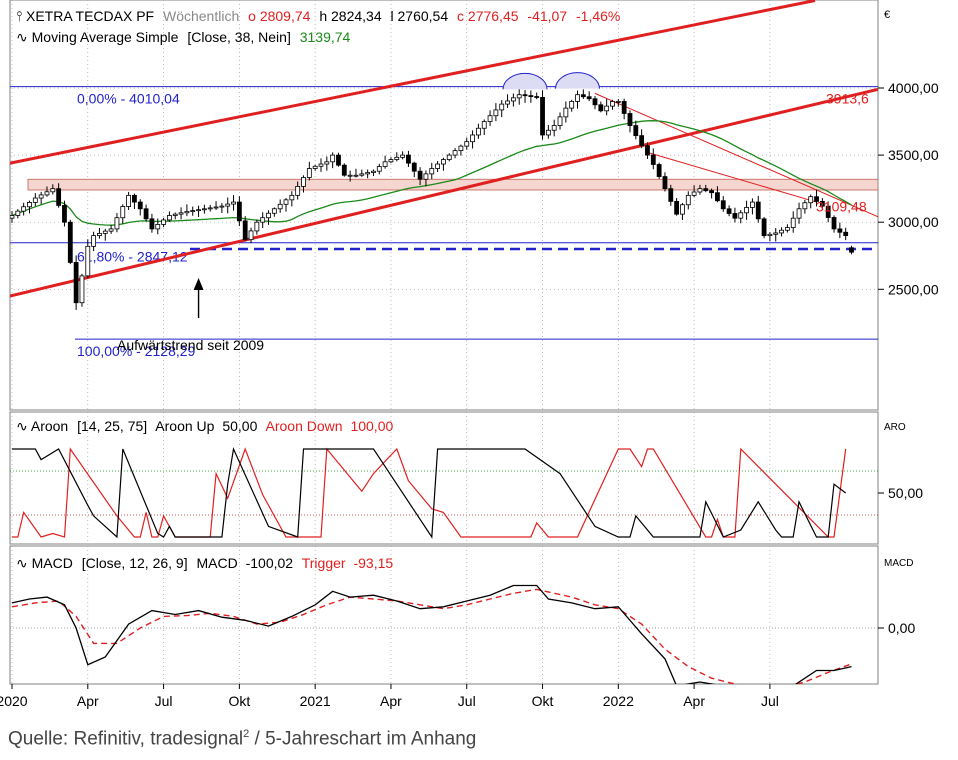 This screenshot has width=958, height=760. I want to click on macd-label: MACD, so click(216, 563).